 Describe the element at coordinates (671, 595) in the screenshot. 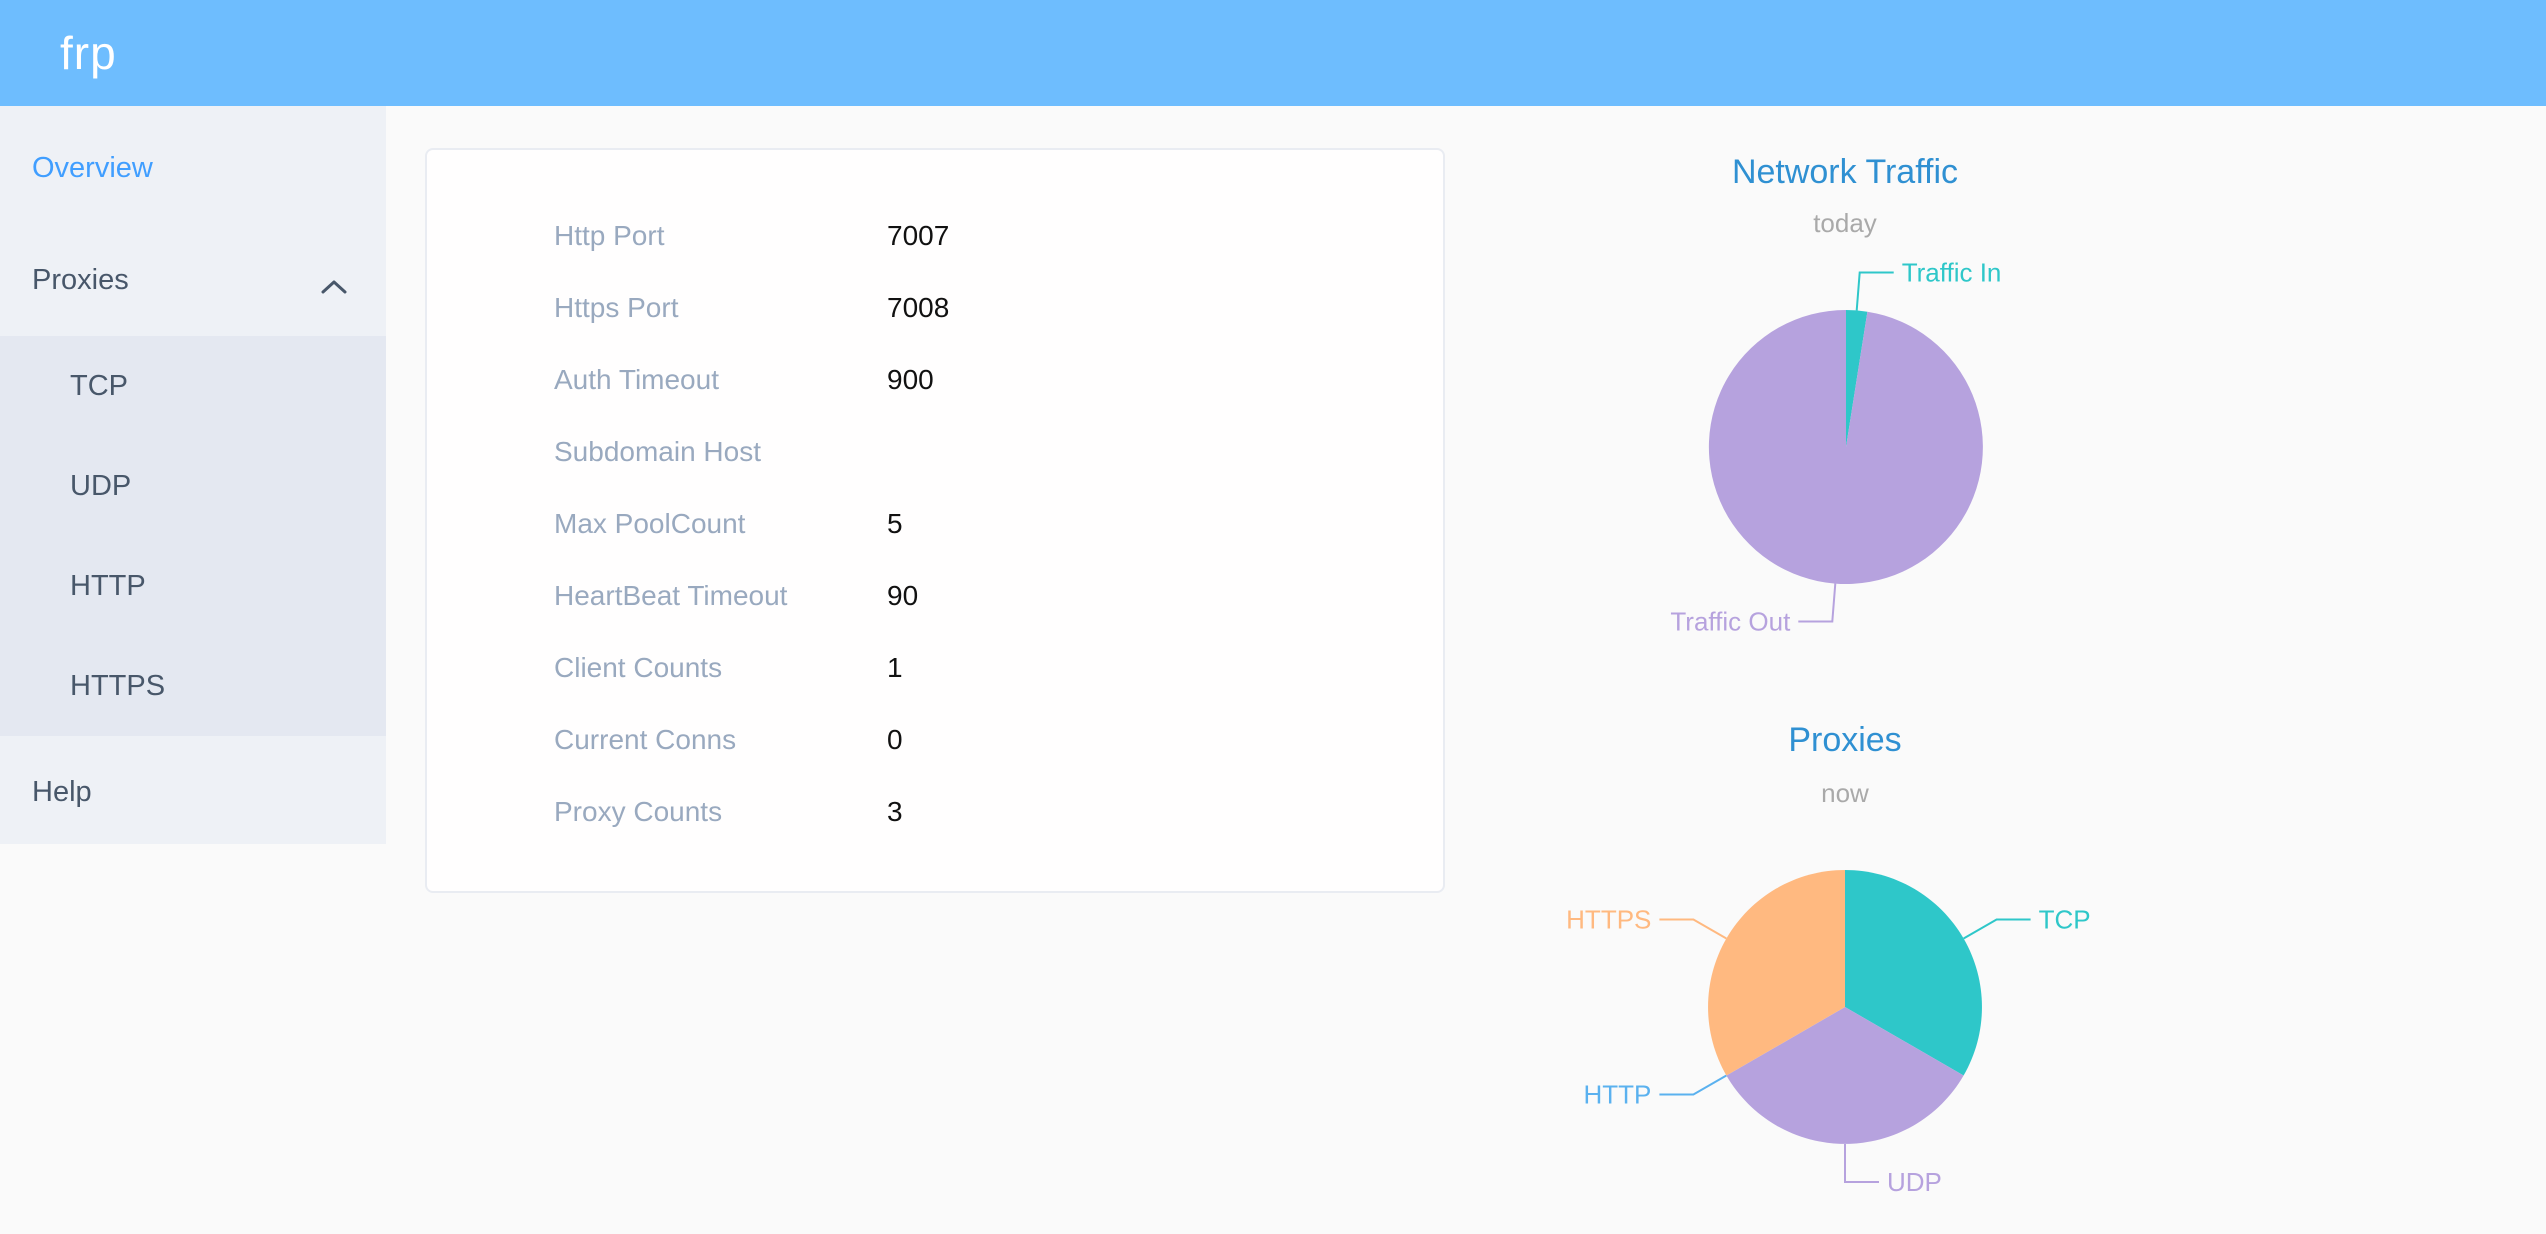

I see `config-label: HeartBeat Timeout` at that location.